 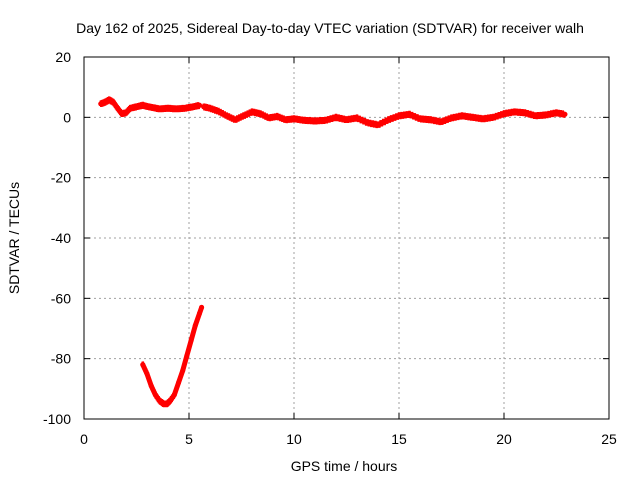 I want to click on x-tick-label: 15, so click(x=399, y=439).